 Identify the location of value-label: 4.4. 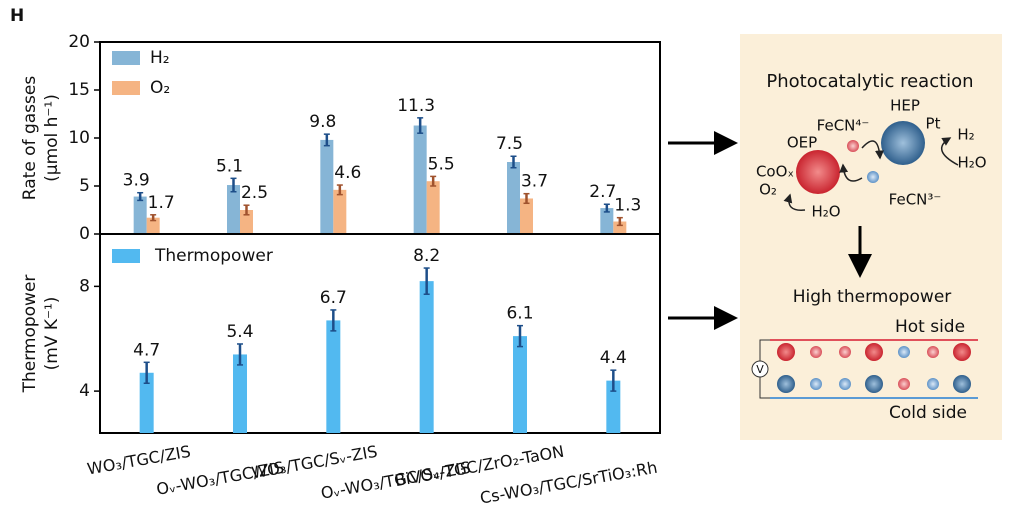
(613, 358).